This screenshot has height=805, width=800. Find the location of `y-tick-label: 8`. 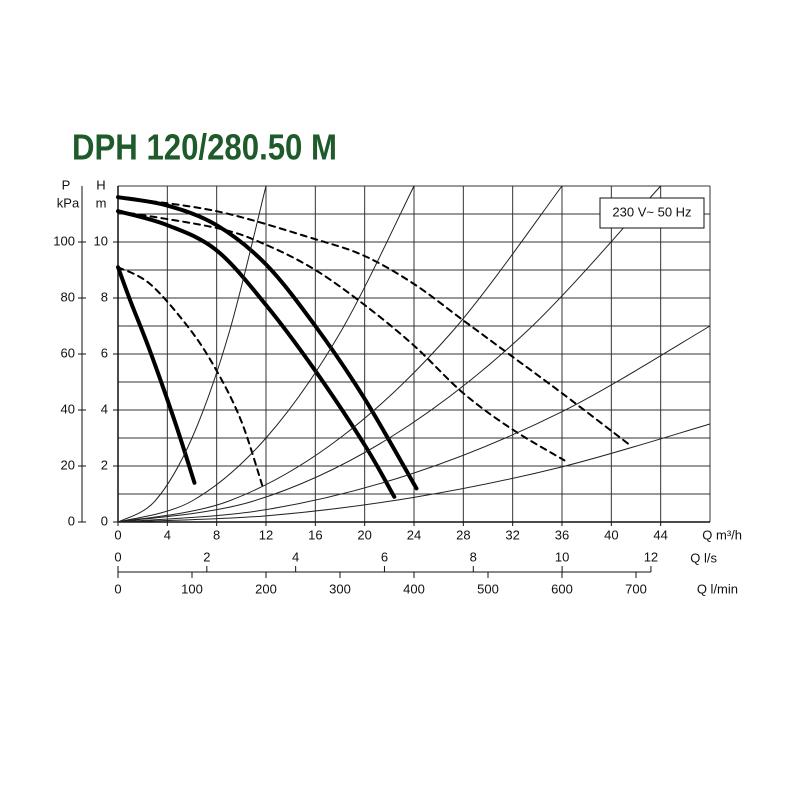

y-tick-label: 8 is located at coordinates (104, 296).